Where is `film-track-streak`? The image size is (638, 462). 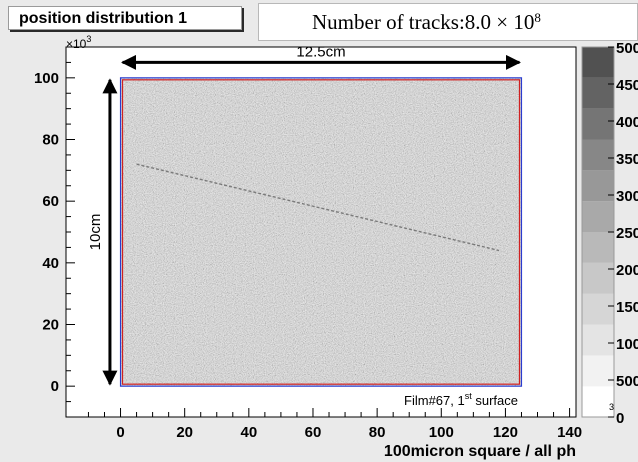 film-track-streak is located at coordinates (318, 207).